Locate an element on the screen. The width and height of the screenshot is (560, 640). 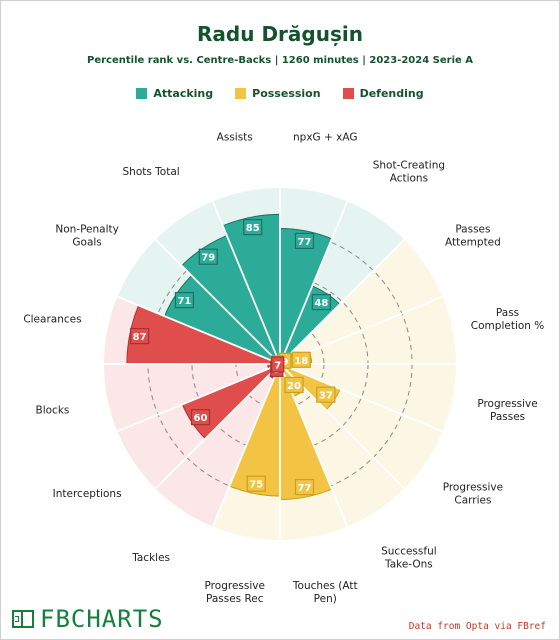
category-label: Pass Completion % is located at coordinates (507, 319).